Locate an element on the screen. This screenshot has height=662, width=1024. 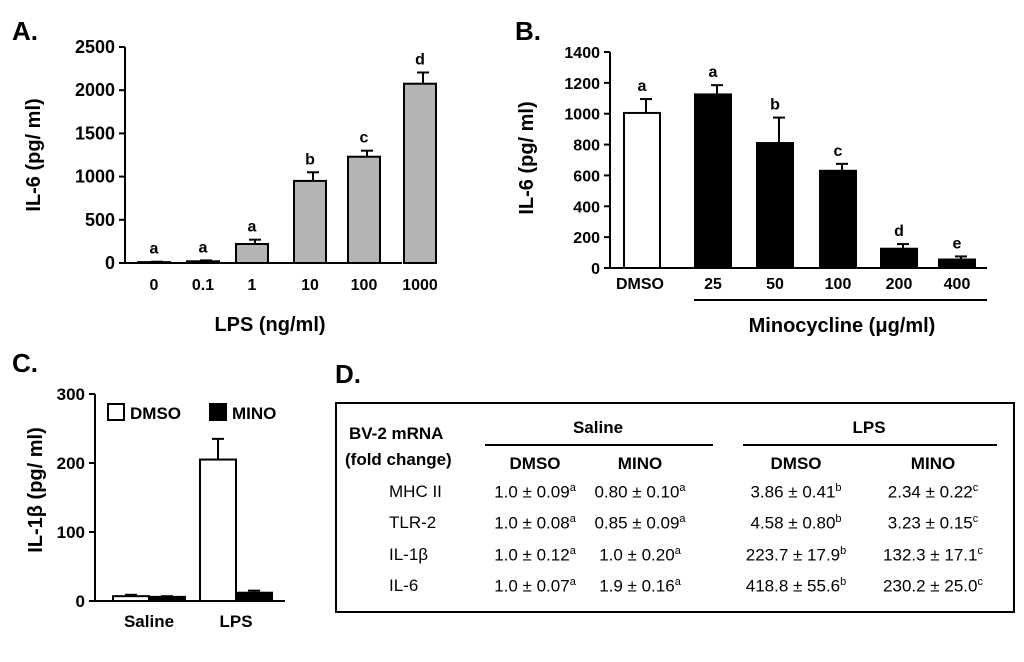
x-tick-label: LPS is located at coordinates (235, 621).